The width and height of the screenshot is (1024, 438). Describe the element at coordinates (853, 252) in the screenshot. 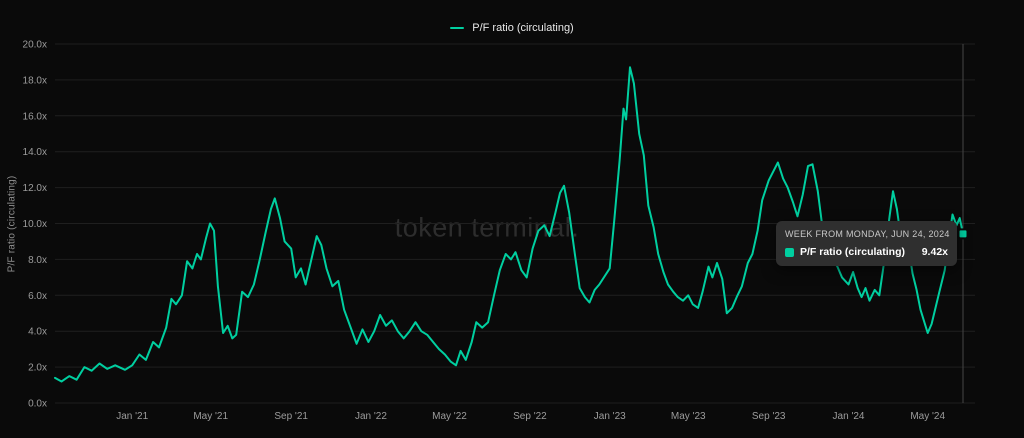

I see `tooltip-series-label: P/F ratio (circulating)` at that location.